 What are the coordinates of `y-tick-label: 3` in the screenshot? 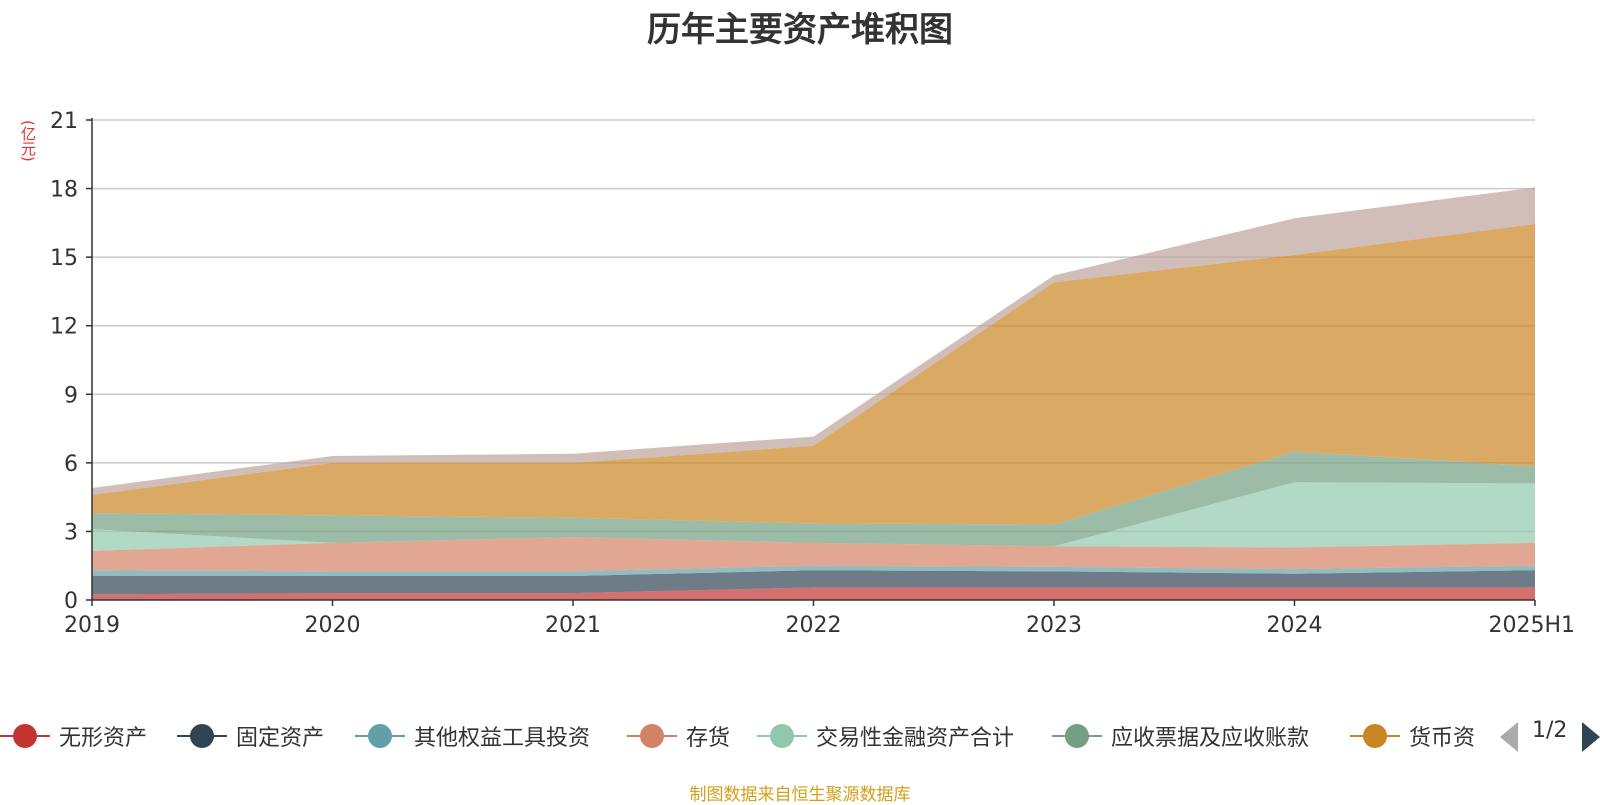 It's located at (71, 532).